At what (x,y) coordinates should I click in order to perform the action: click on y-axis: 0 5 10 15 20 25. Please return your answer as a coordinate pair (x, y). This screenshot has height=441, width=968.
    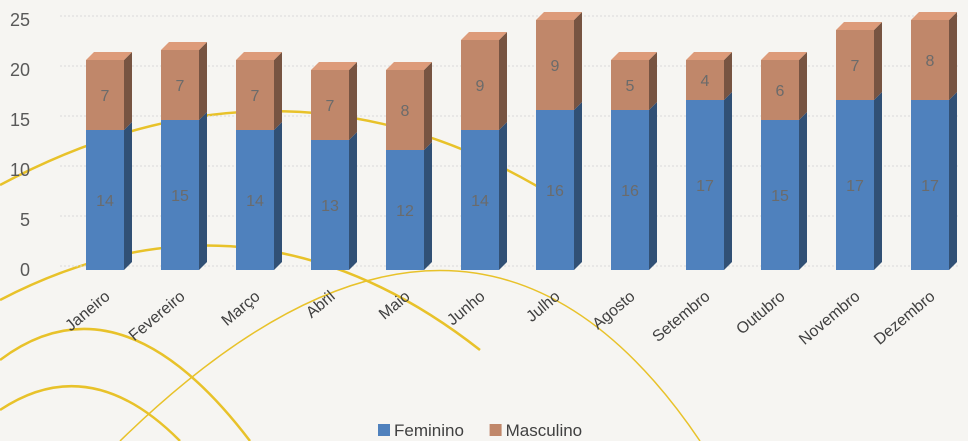
    Looking at the image, I should click on (20, 145).